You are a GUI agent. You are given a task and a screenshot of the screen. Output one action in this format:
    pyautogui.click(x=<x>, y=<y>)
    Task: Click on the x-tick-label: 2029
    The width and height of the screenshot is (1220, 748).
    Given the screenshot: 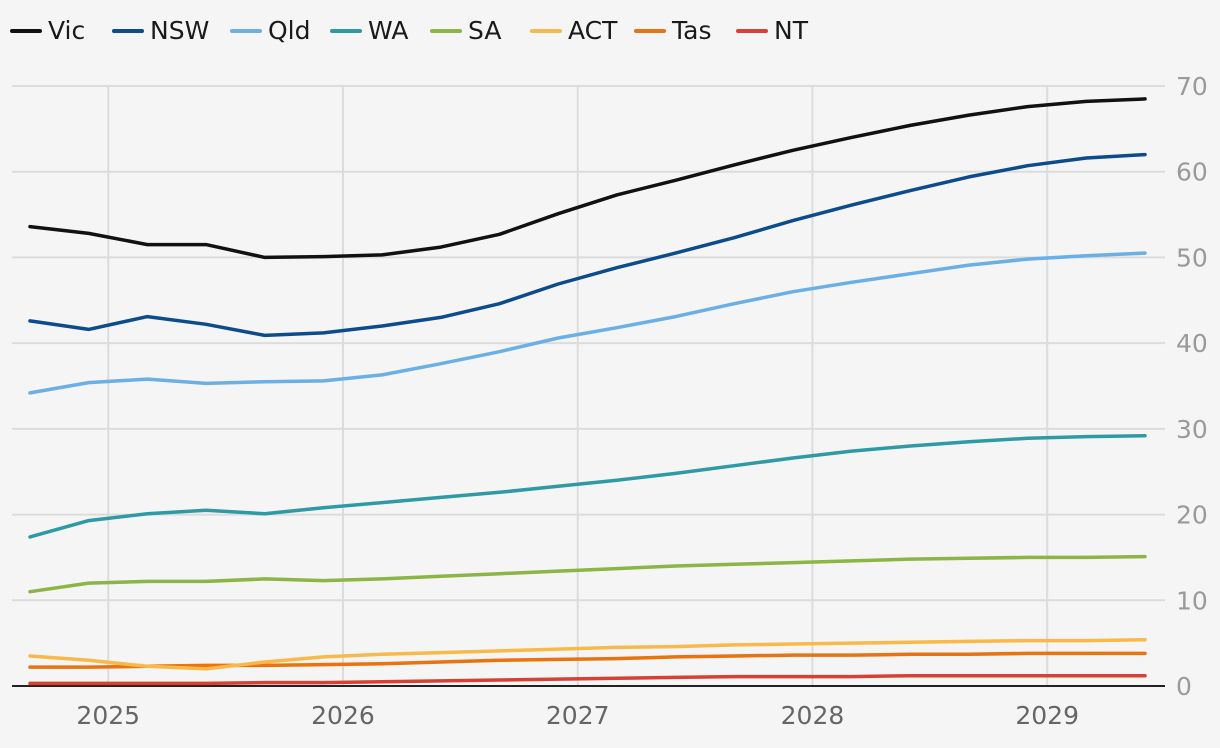 What is the action you would take?
    pyautogui.click(x=1047, y=715)
    